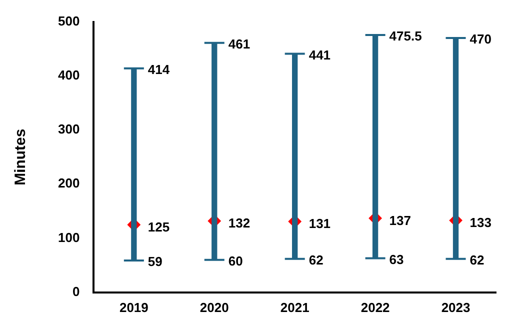 This screenshot has height=328, width=518. What do you see at coordinates (375, 307) in the screenshot?
I see `x-tick-label: 2022` at bounding box center [375, 307].